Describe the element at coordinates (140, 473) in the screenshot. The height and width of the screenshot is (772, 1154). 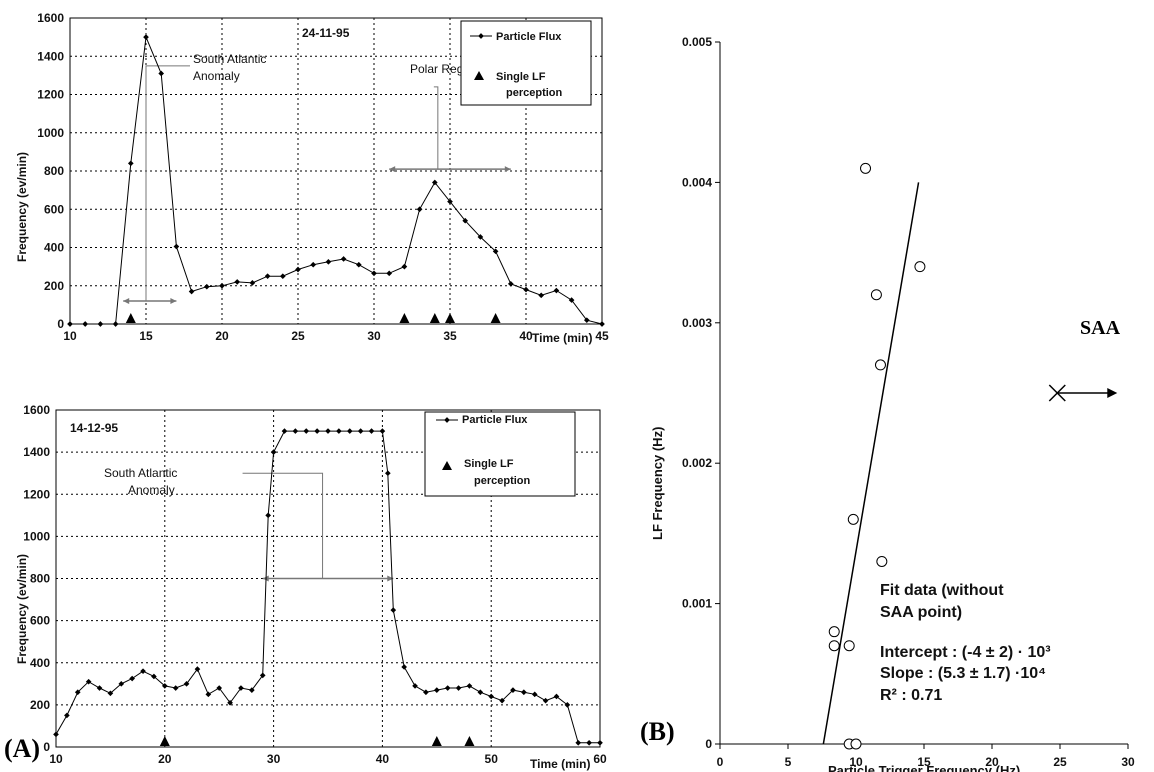
I see `bottom-saa-label-line1: South Atlantic` at that location.